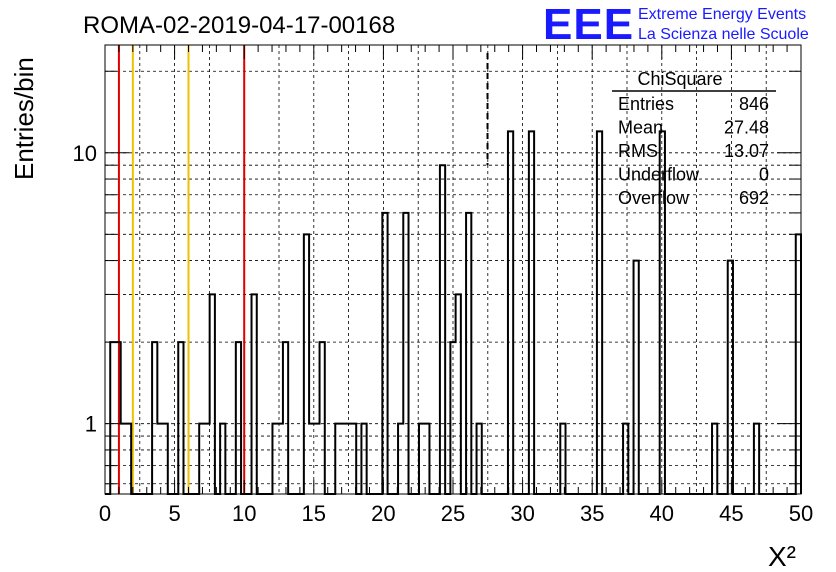 The height and width of the screenshot is (572, 836). I want to click on stats-value: 0, so click(764, 175).